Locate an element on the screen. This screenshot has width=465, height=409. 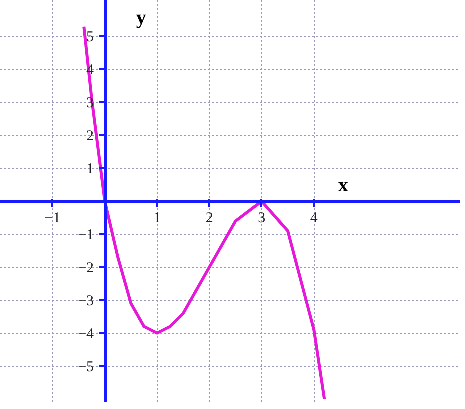
x-tick-label: 4 is located at coordinates (314, 218).